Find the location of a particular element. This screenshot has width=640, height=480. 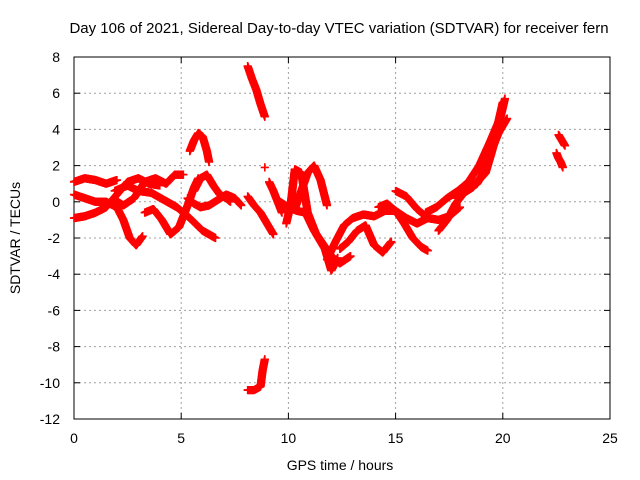

y-tick-labels: -12 -10 -8 -6 -4 -2 0 2 4 6 8 is located at coordinates (50, 238).